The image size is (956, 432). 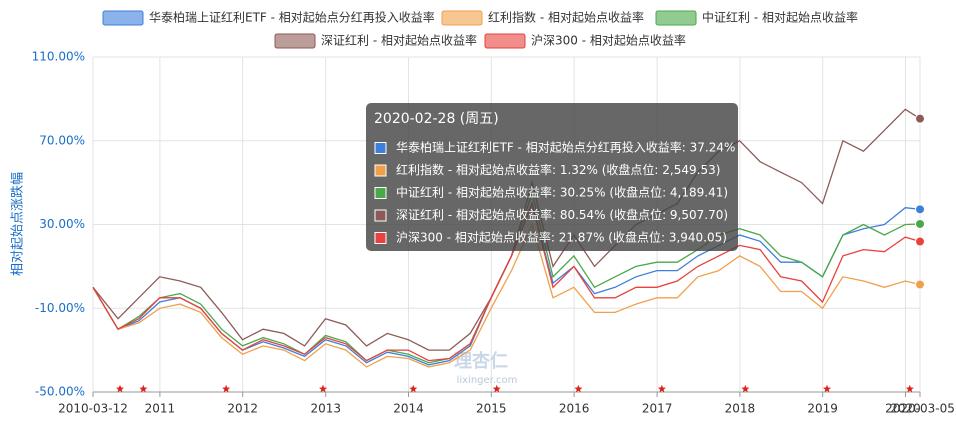 I want to click on tooltip-title: 2020-02-28 (周五), so click(x=436, y=119).